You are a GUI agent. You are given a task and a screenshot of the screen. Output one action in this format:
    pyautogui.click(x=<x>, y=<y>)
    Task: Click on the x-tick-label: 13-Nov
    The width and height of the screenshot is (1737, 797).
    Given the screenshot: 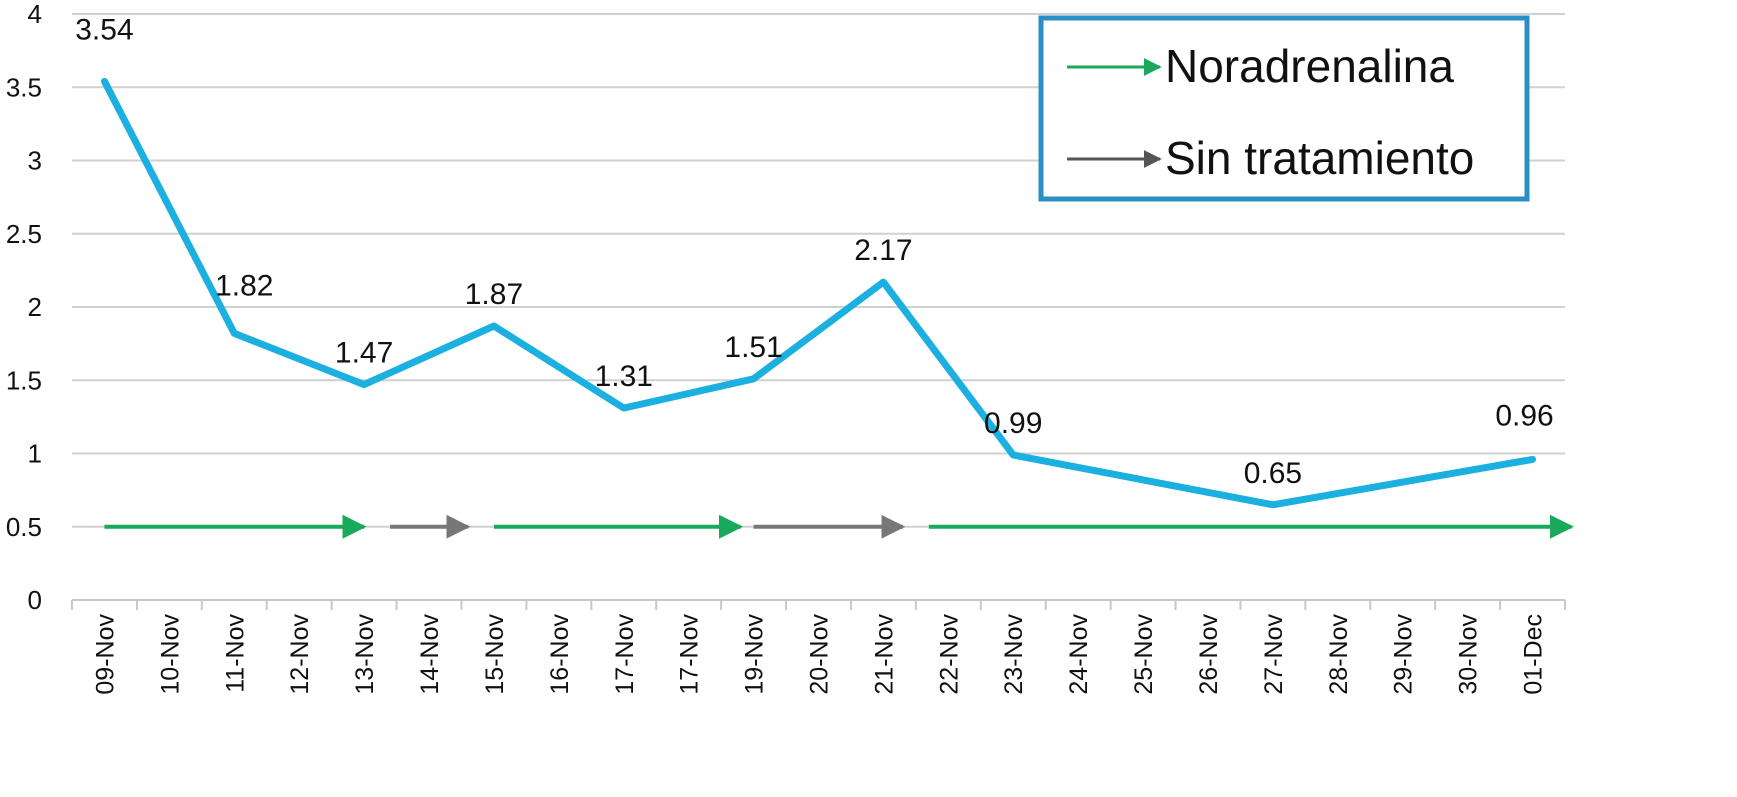 What is the action you would take?
    pyautogui.click(x=365, y=654)
    